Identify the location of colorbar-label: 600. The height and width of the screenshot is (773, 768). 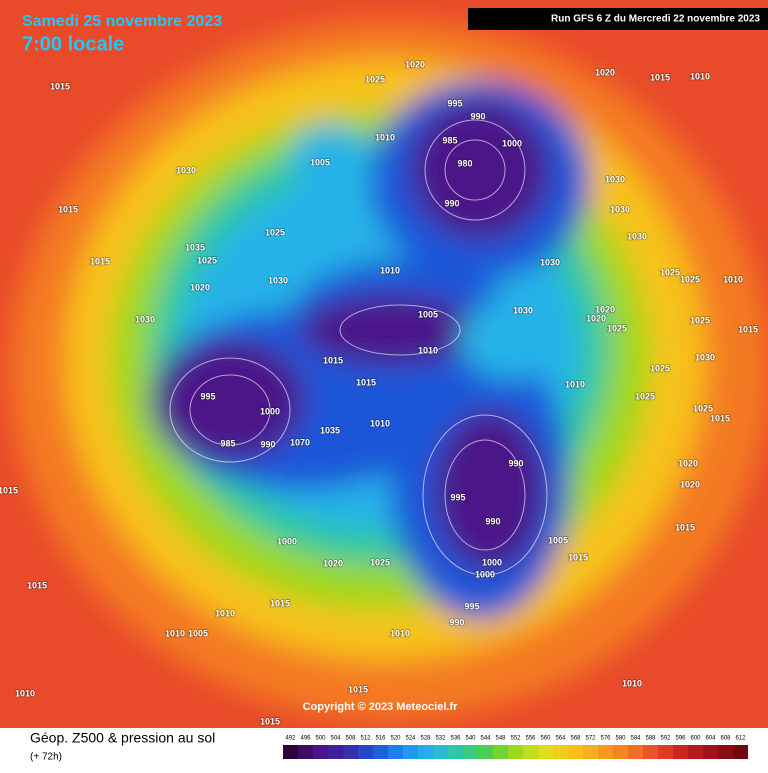
(695, 739).